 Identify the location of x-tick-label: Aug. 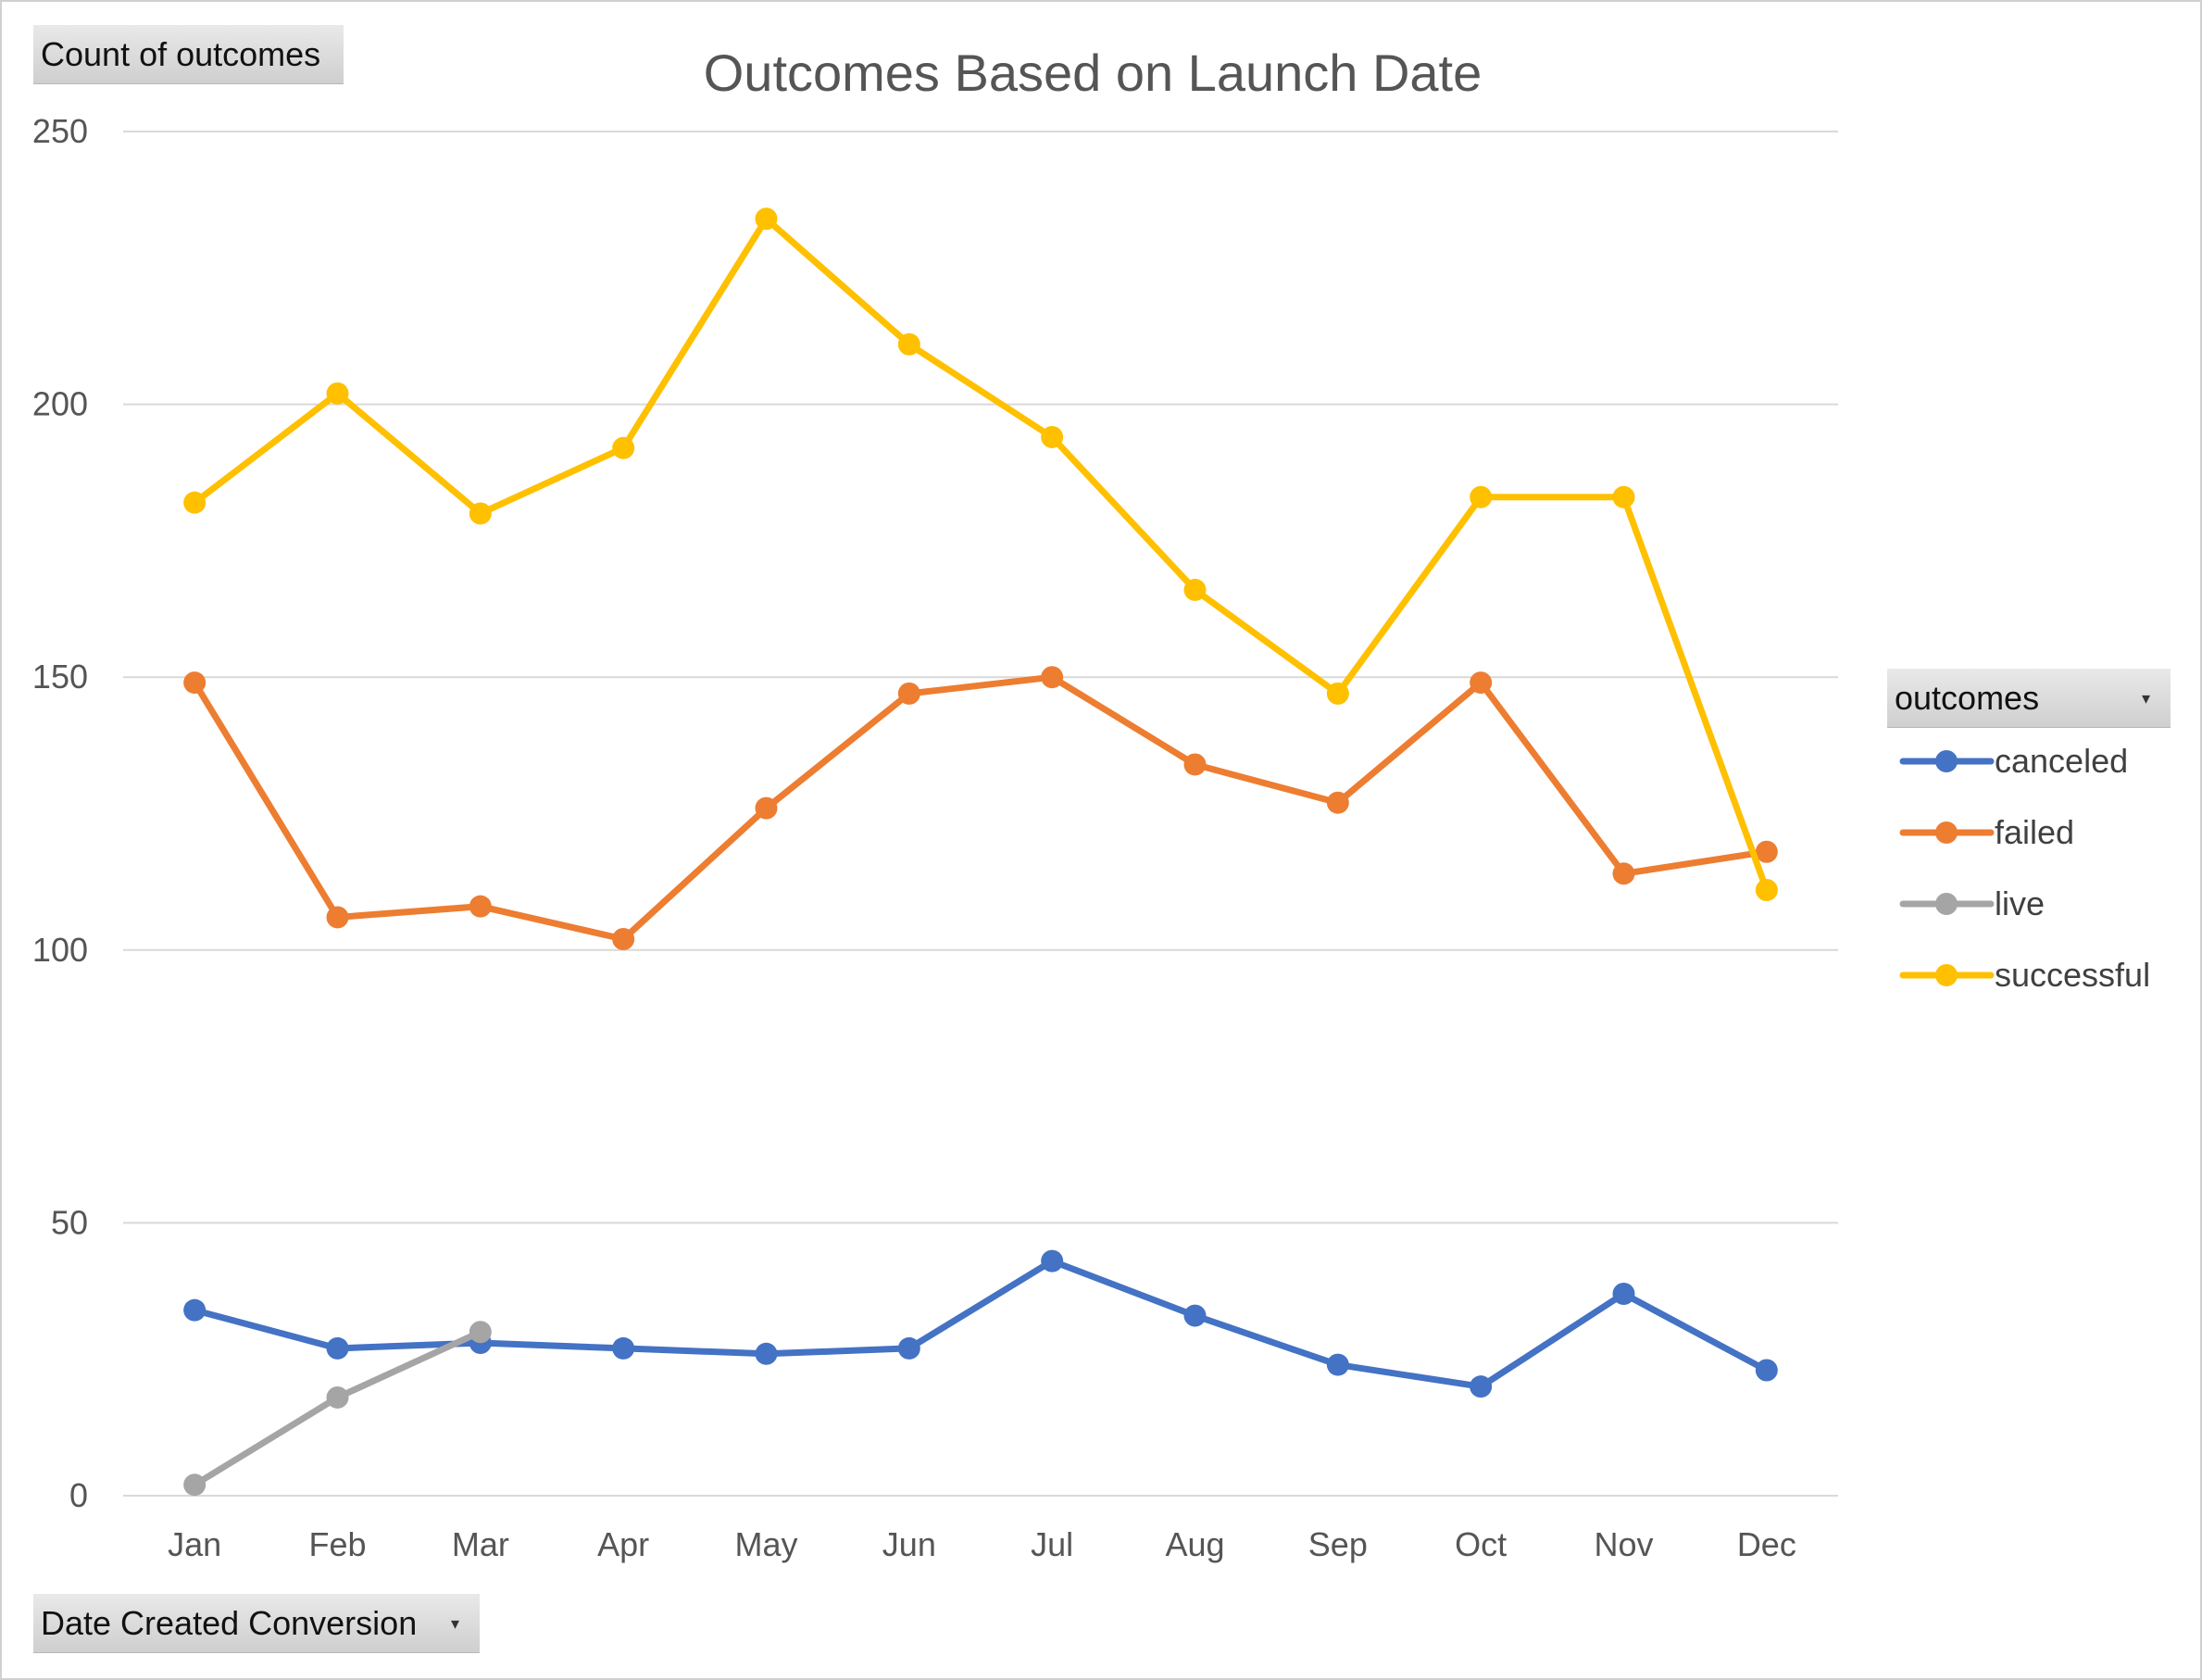
(1194, 1544).